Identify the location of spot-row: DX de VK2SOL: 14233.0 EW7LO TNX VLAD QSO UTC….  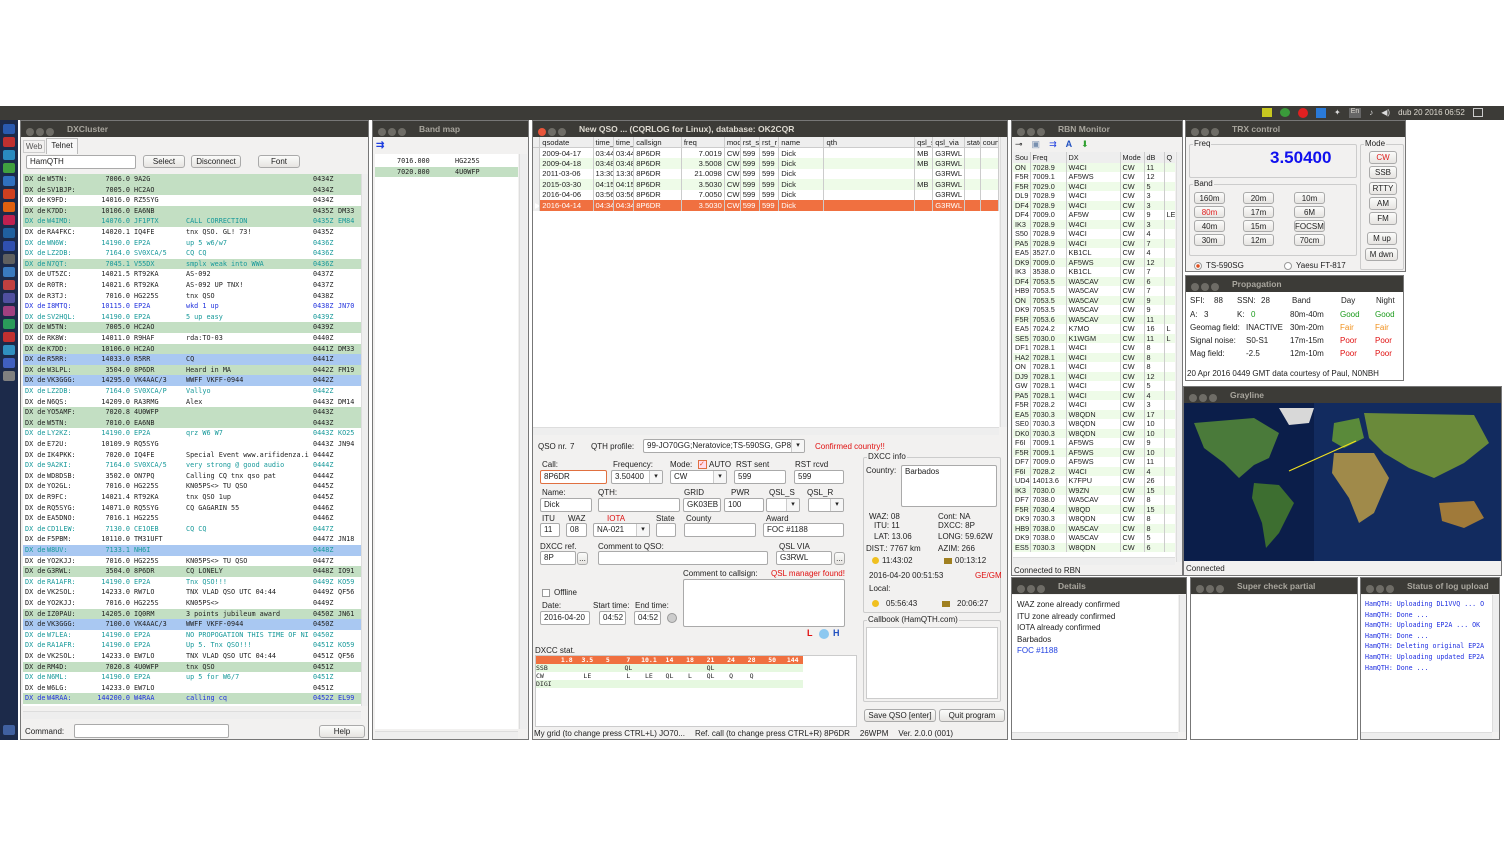
(192, 656).